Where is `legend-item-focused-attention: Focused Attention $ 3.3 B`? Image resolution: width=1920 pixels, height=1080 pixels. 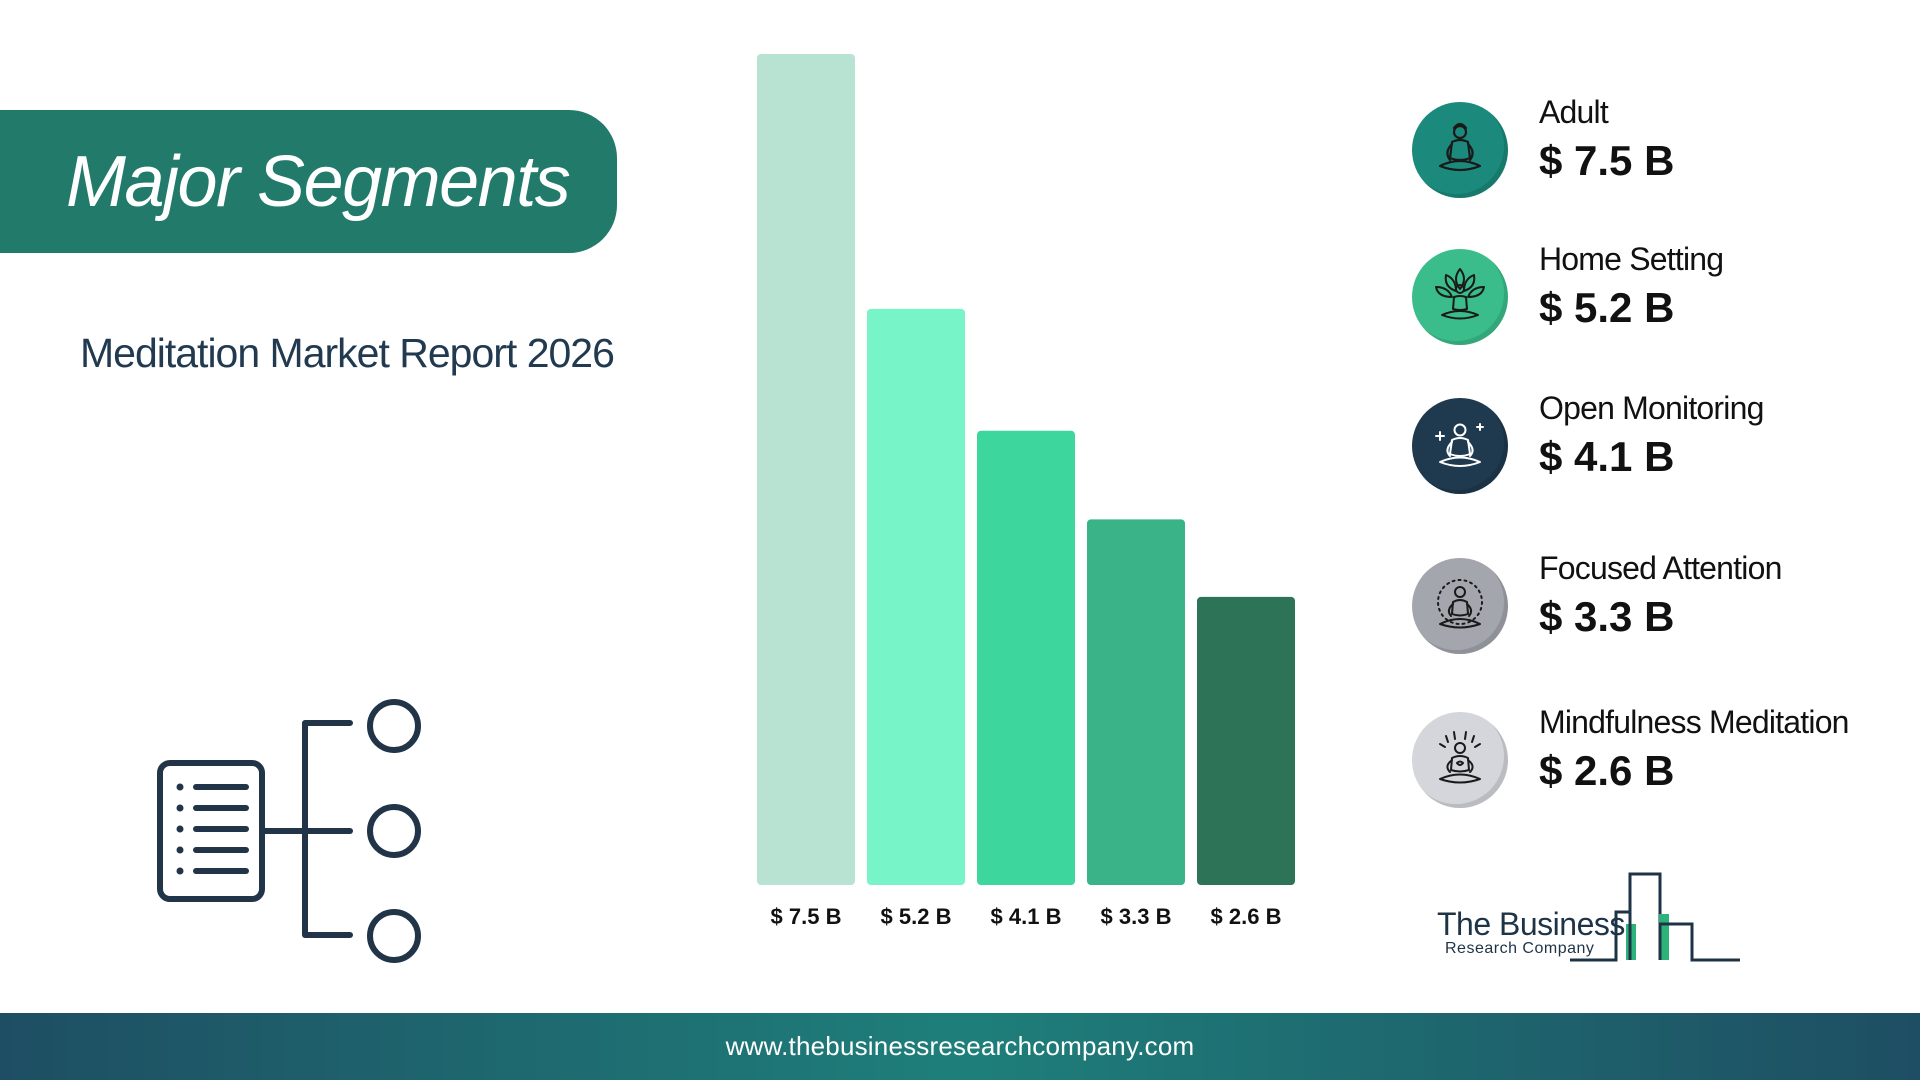 legend-item-focused-attention: Focused Attention $ 3.3 B is located at coordinates (1652, 609).